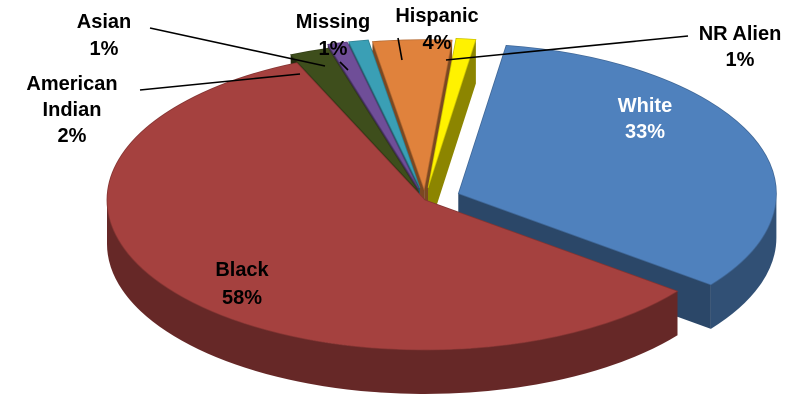  What do you see at coordinates (400, 49) in the screenshot?
I see `leader-hispanic` at bounding box center [400, 49].